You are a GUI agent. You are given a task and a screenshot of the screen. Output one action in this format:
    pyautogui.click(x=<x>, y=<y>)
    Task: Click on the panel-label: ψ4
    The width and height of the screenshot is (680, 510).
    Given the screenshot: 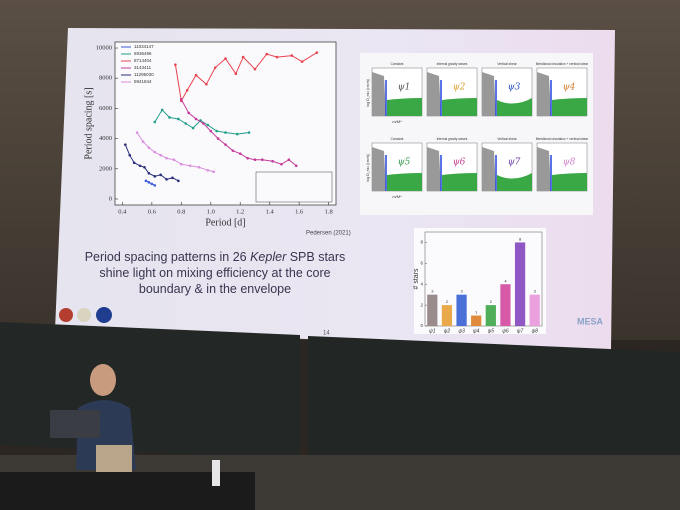 What is the action you would take?
    pyautogui.click(x=569, y=88)
    